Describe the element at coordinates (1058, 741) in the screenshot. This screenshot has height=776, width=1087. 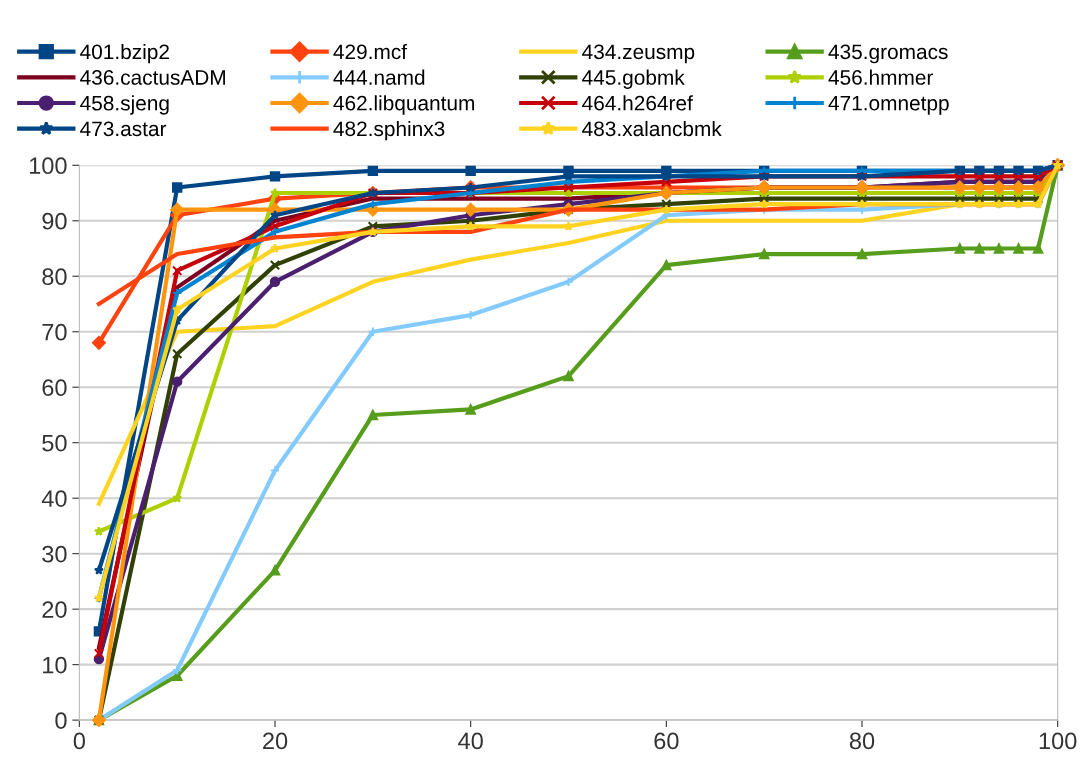
I see `x-tick-label: 100` at that location.